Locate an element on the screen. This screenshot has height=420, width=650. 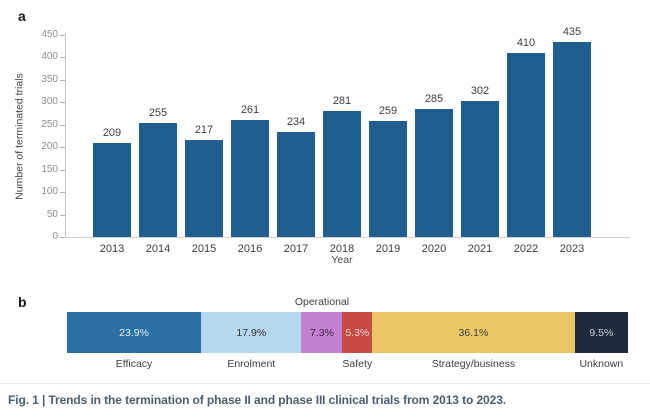
y-tick-label: 300 is located at coordinates (49, 102).